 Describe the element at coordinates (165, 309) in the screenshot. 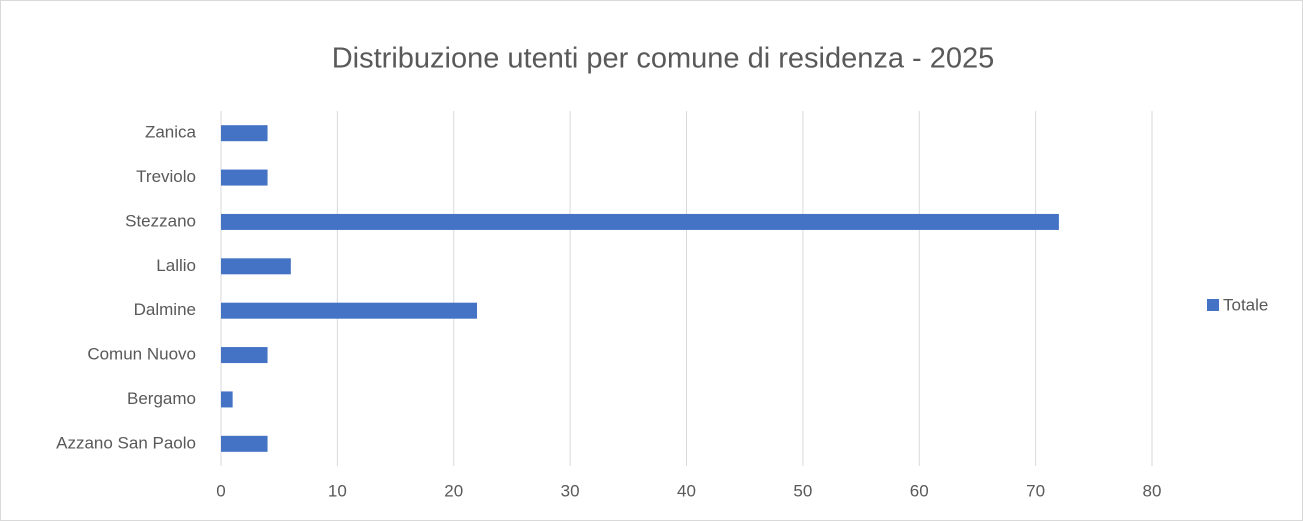

I see `y-tick-label: Dalmine` at that location.